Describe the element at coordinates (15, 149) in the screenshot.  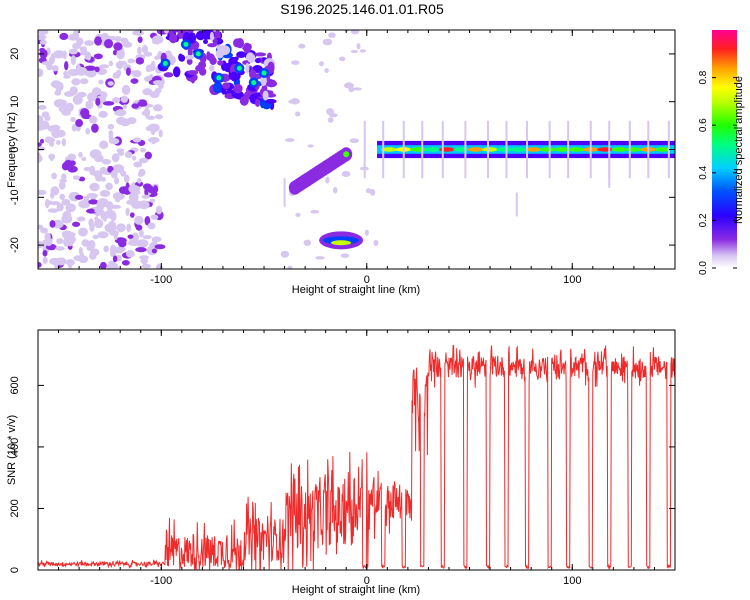
I see `y-tick-label: 0` at that location.